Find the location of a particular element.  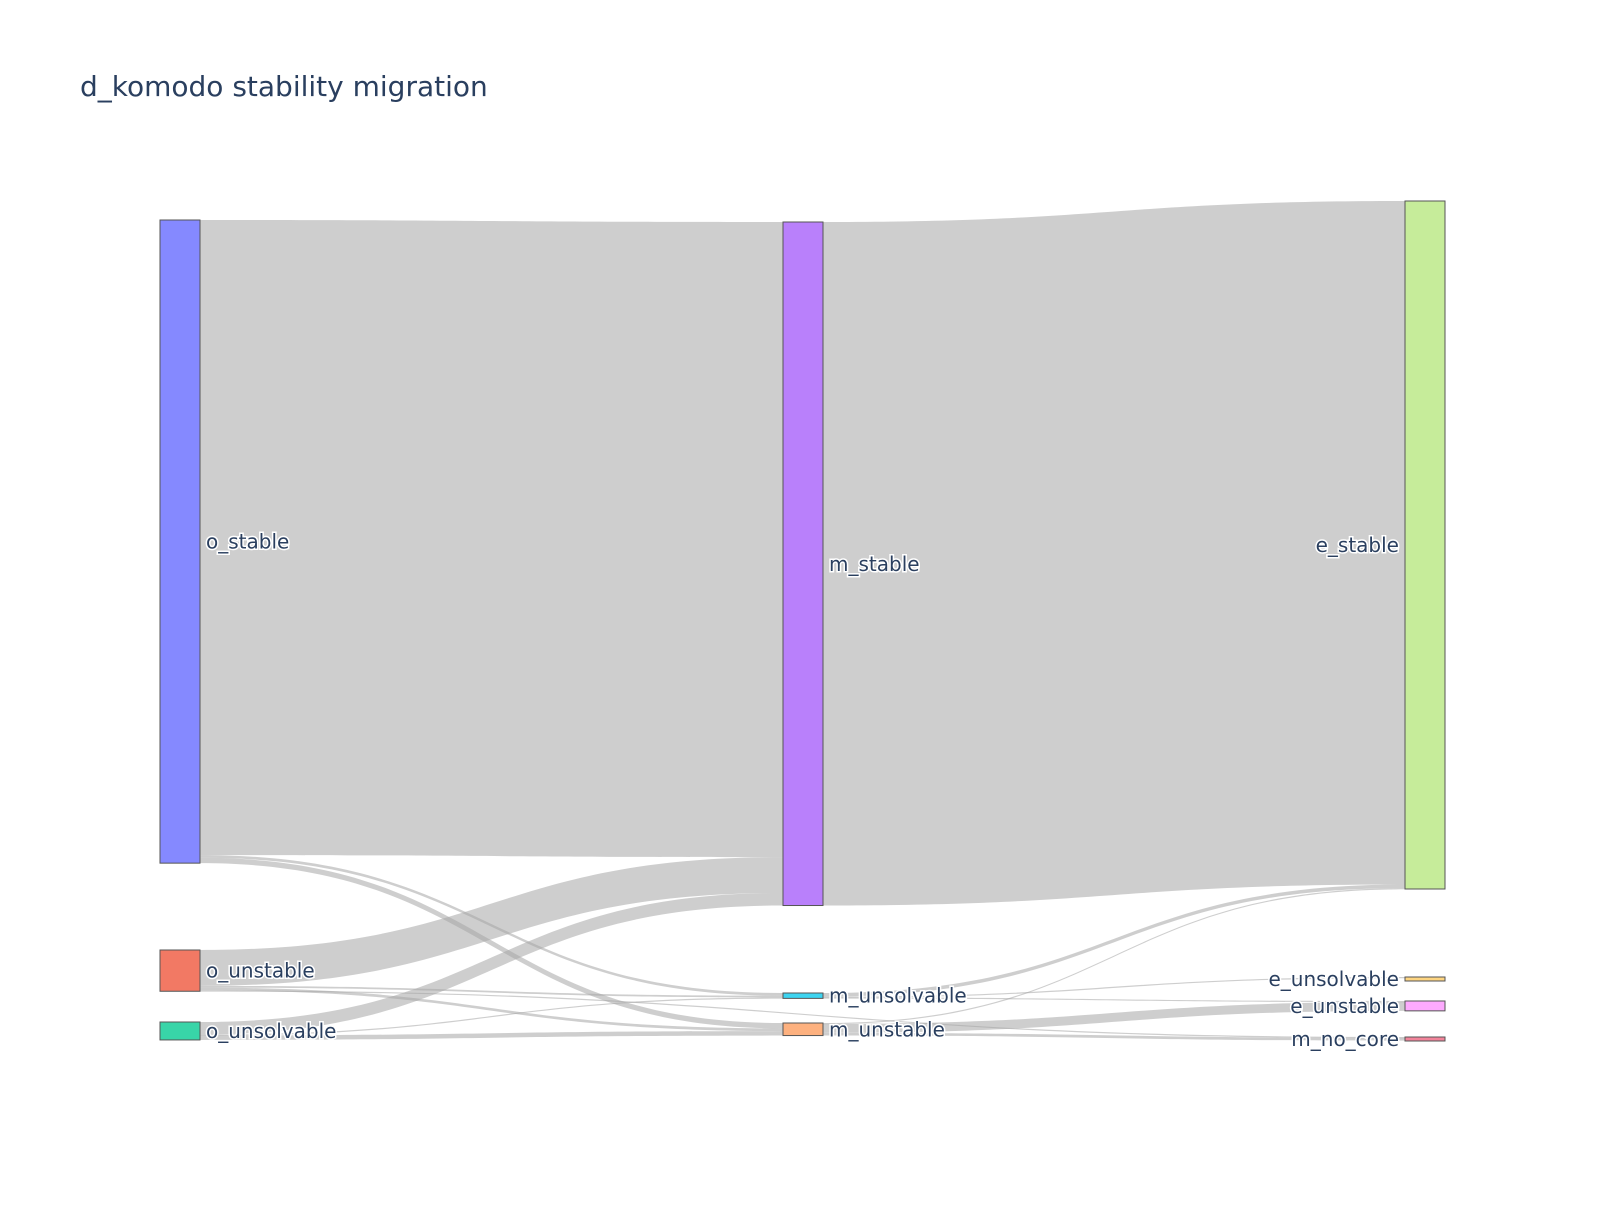

sankey-node-label-e_unsolvable: e_unsolvable is located at coordinates (1333, 979).